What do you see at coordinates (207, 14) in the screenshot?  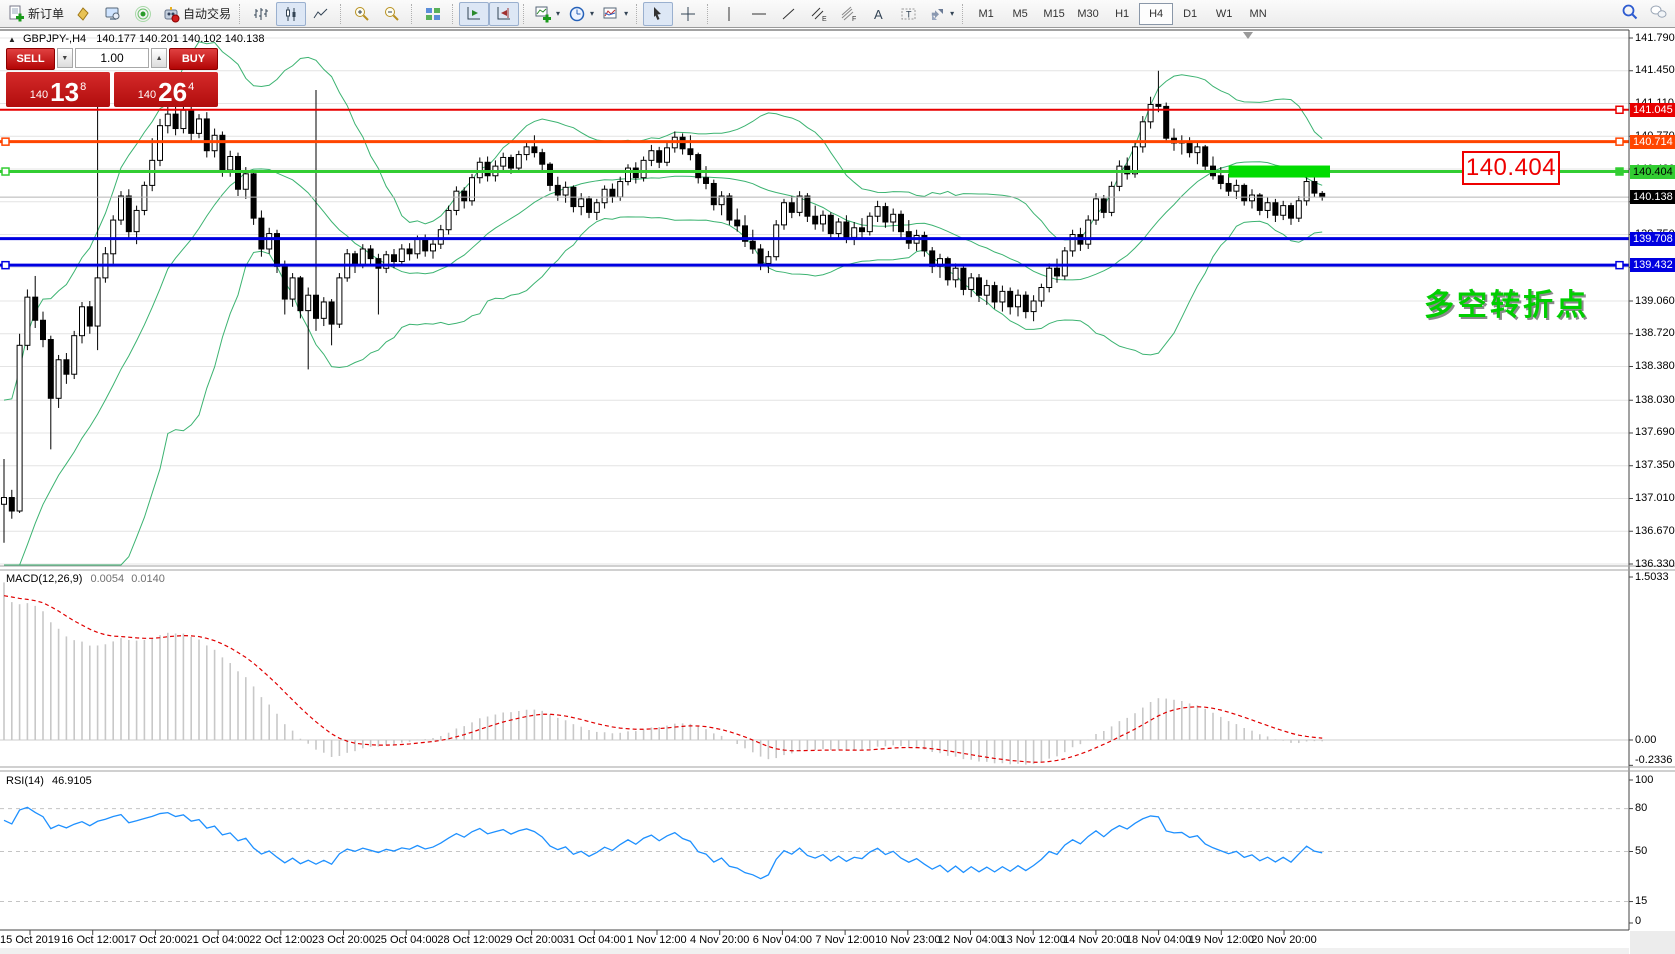 I see `autotrading-label: 自动交易` at bounding box center [207, 14].